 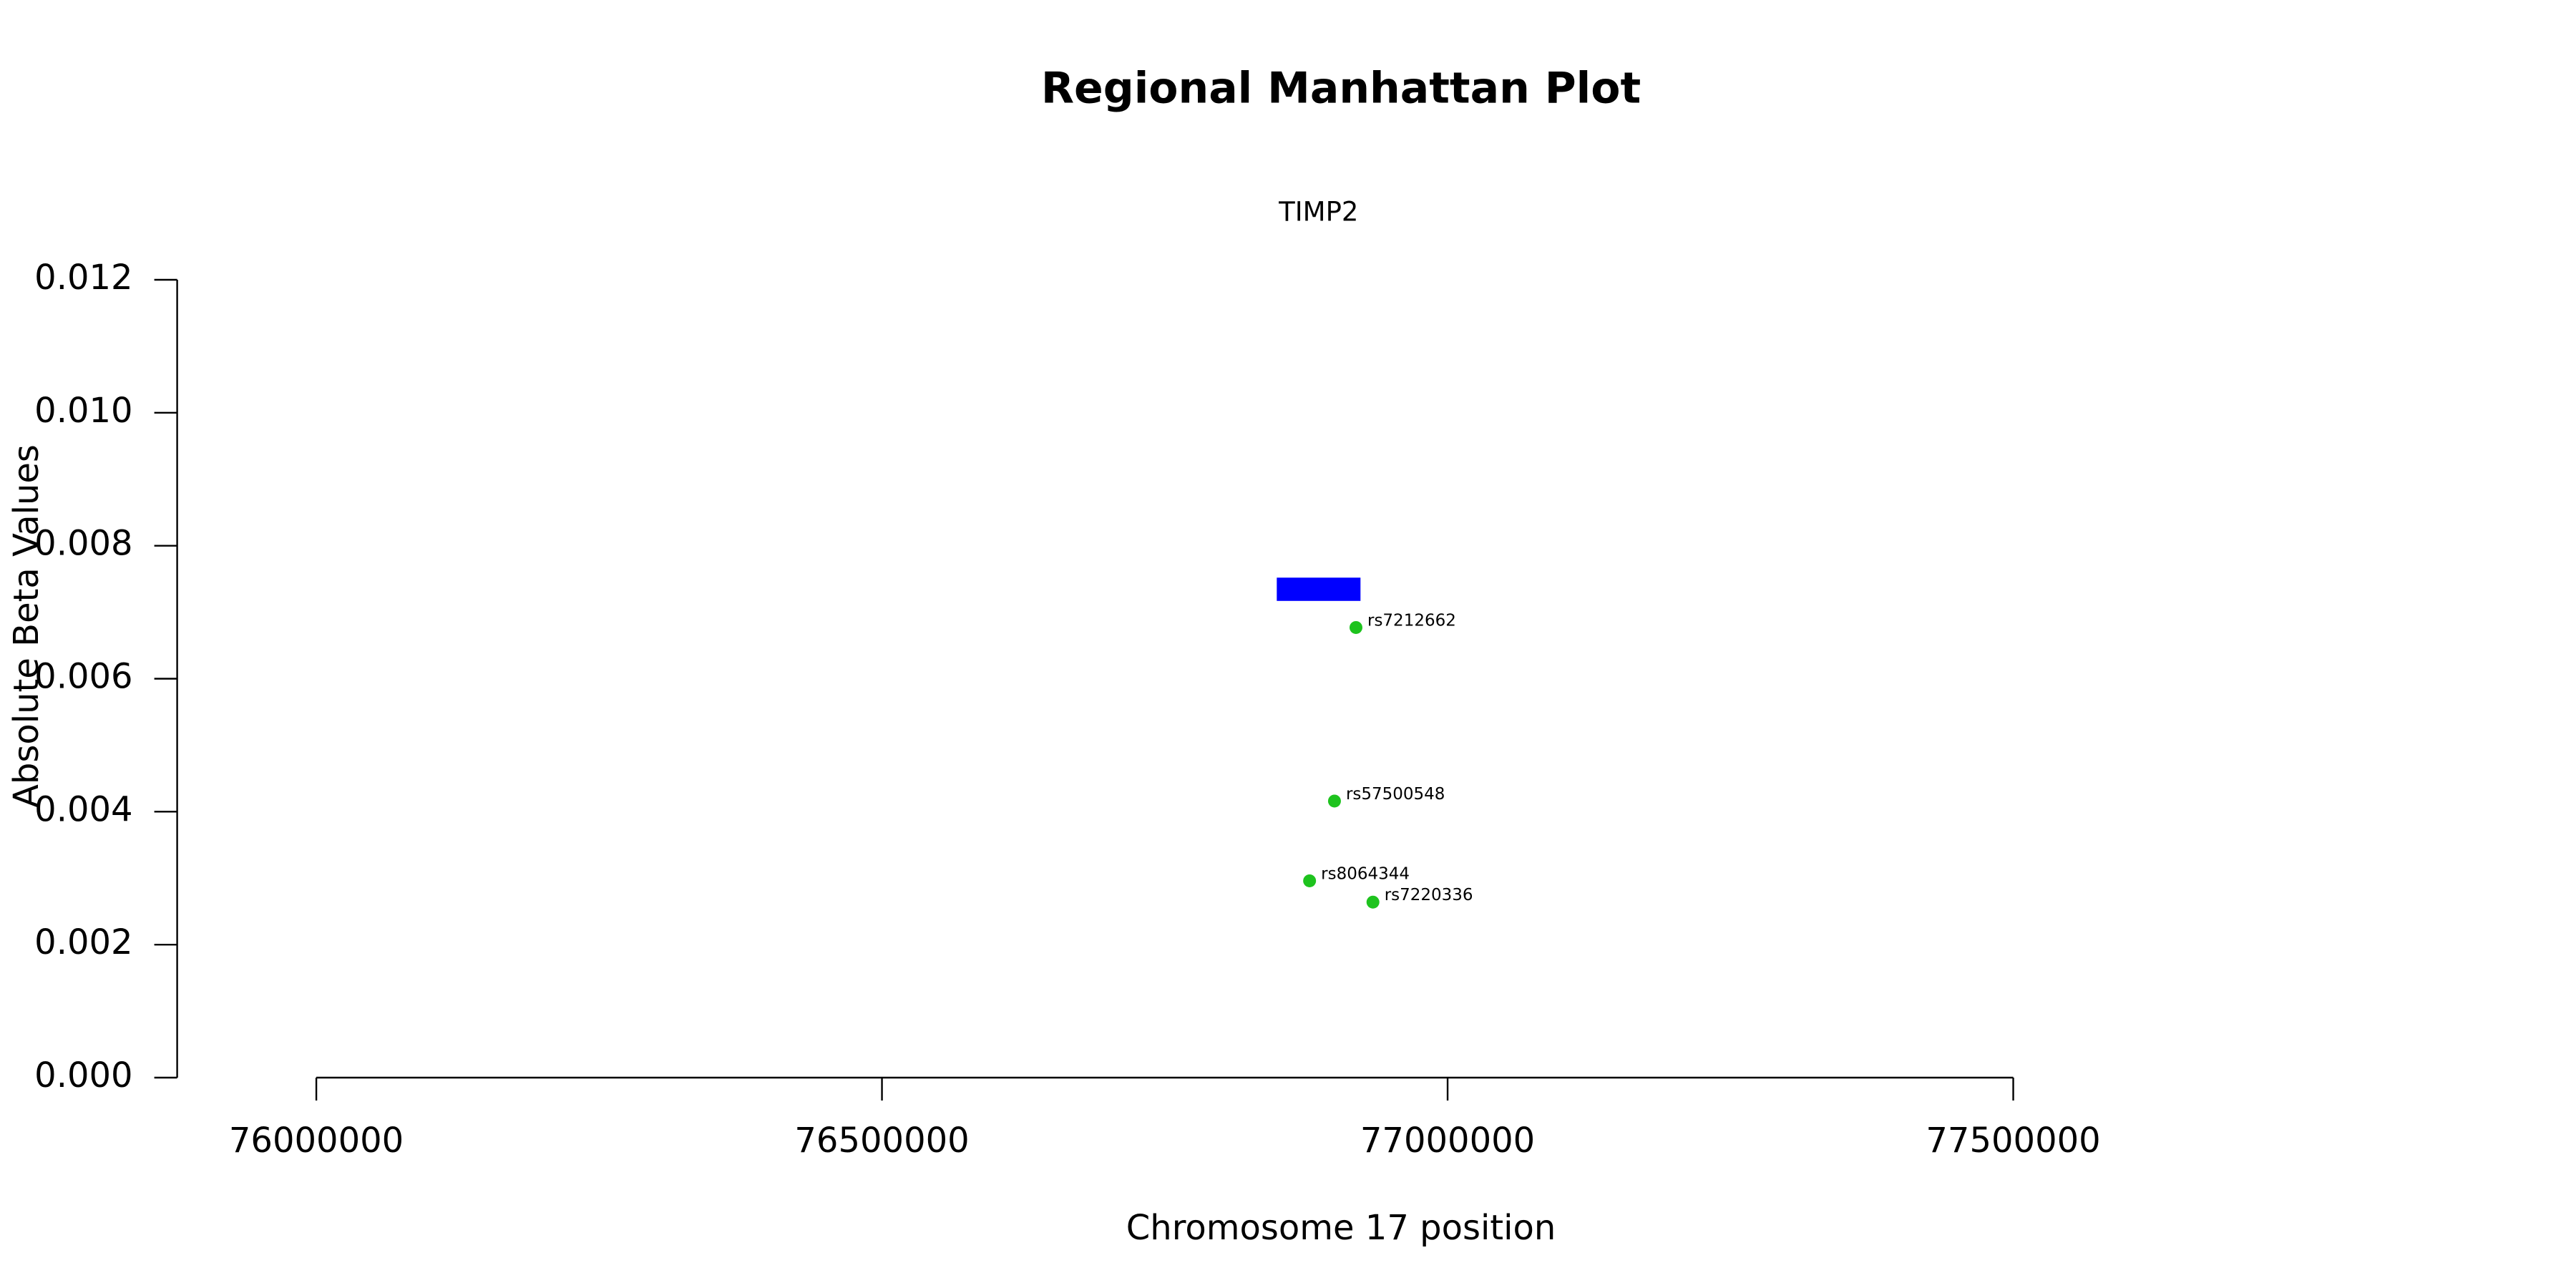 What do you see at coordinates (1319, 589) in the screenshot?
I see `gene-block` at bounding box center [1319, 589].